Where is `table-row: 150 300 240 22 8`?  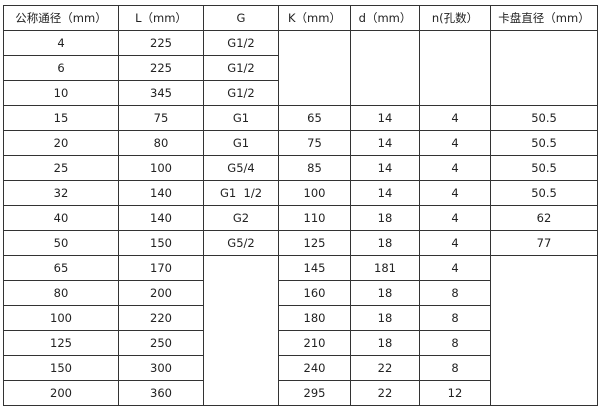
table-row: 150 300 240 22 8 is located at coordinates (300, 368).